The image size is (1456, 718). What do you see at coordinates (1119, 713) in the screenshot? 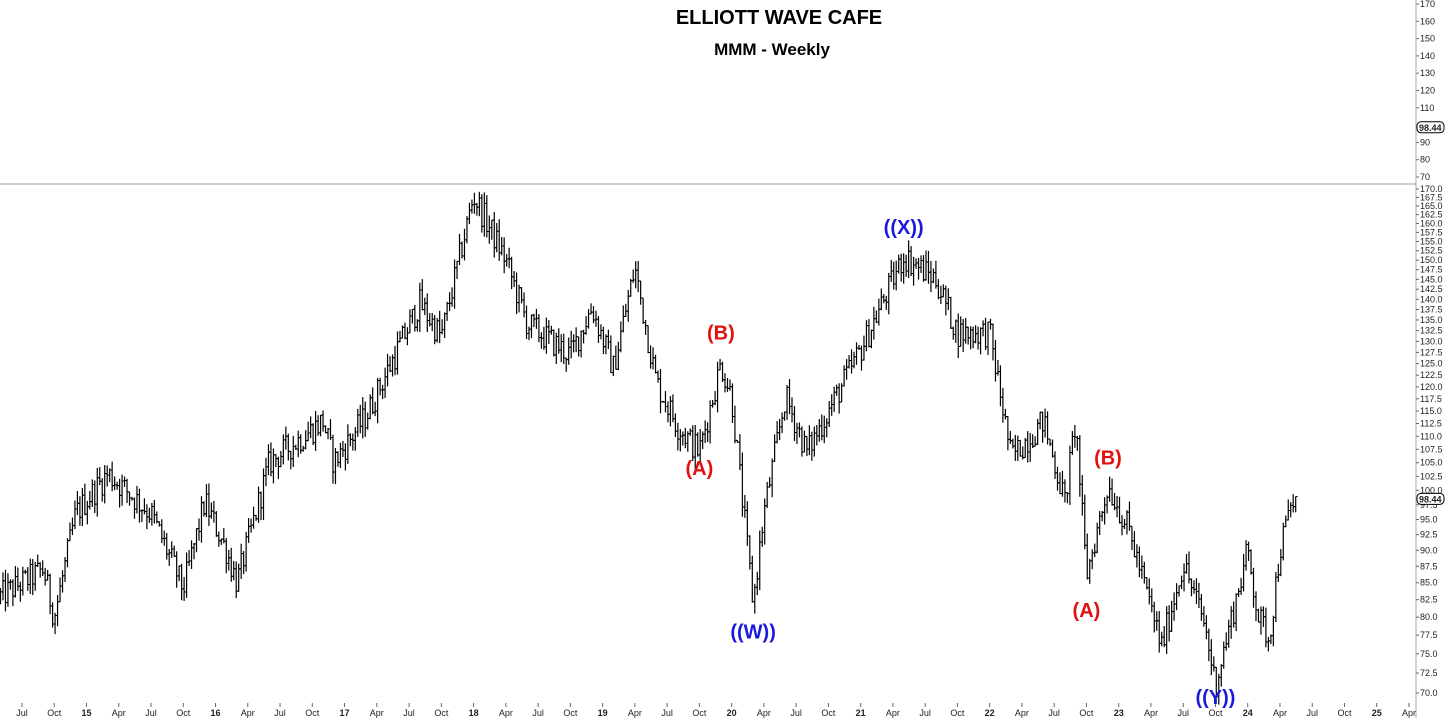
I see `x-axis-tick-label: 23` at bounding box center [1119, 713].